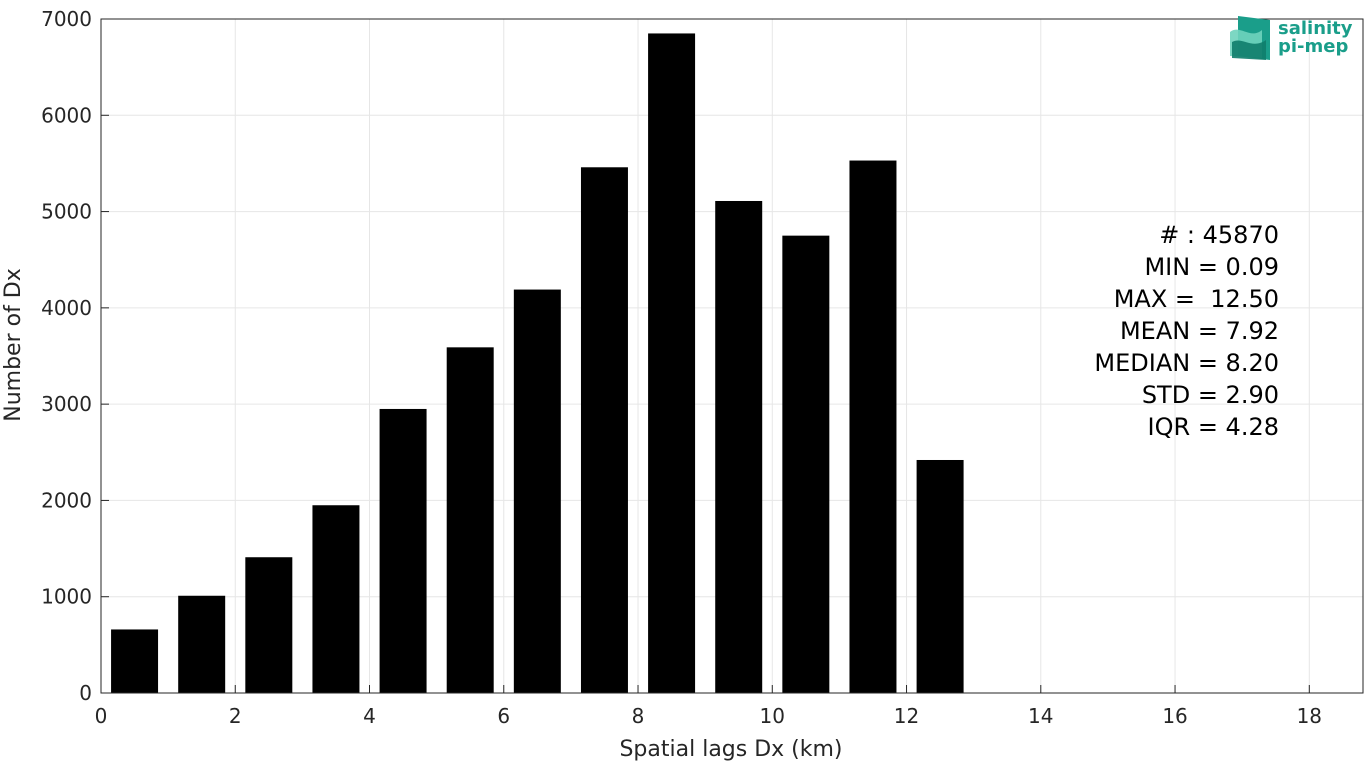 This screenshot has height=763, width=1365. What do you see at coordinates (1315, 28) in the screenshot?
I see `logo-text-salinity: salinity` at bounding box center [1315, 28].